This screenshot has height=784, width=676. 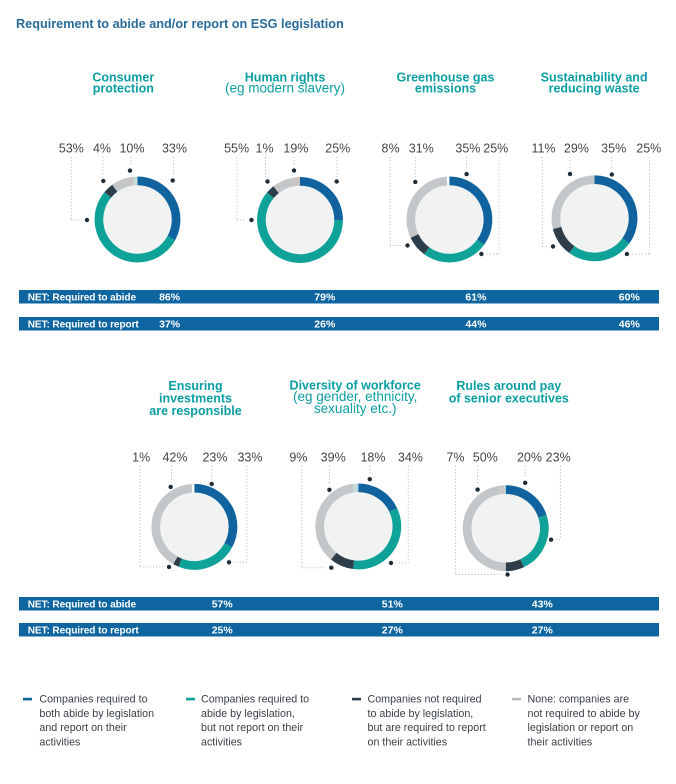 What do you see at coordinates (195, 386) in the screenshot?
I see `svg-text: Ensuring` at bounding box center [195, 386].